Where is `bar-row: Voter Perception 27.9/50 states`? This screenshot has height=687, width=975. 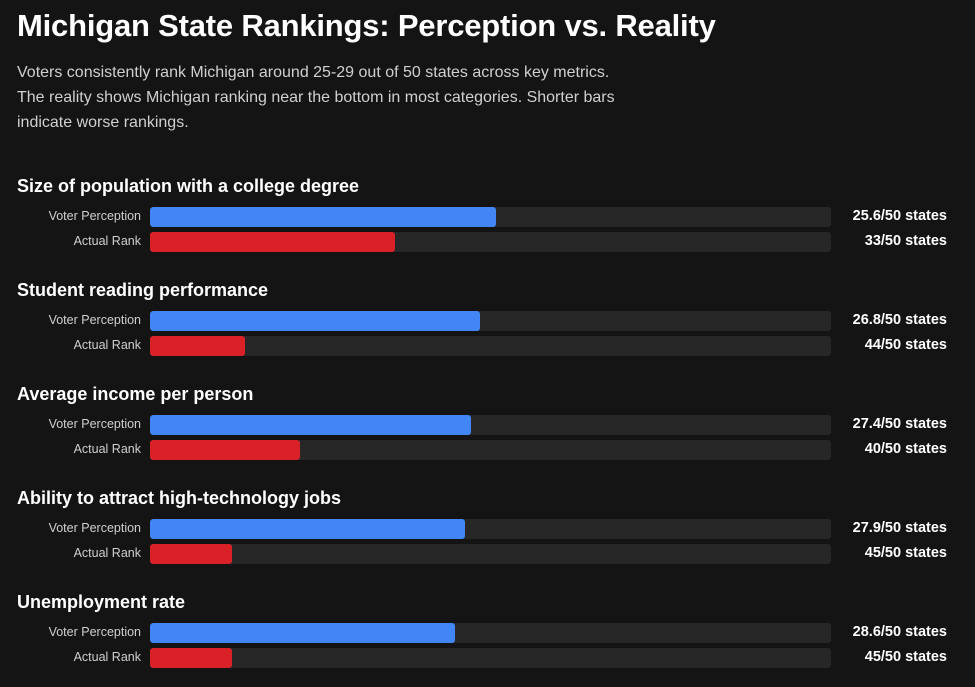 bar-row: Voter Perception 27.9/50 states is located at coordinates (487, 529).